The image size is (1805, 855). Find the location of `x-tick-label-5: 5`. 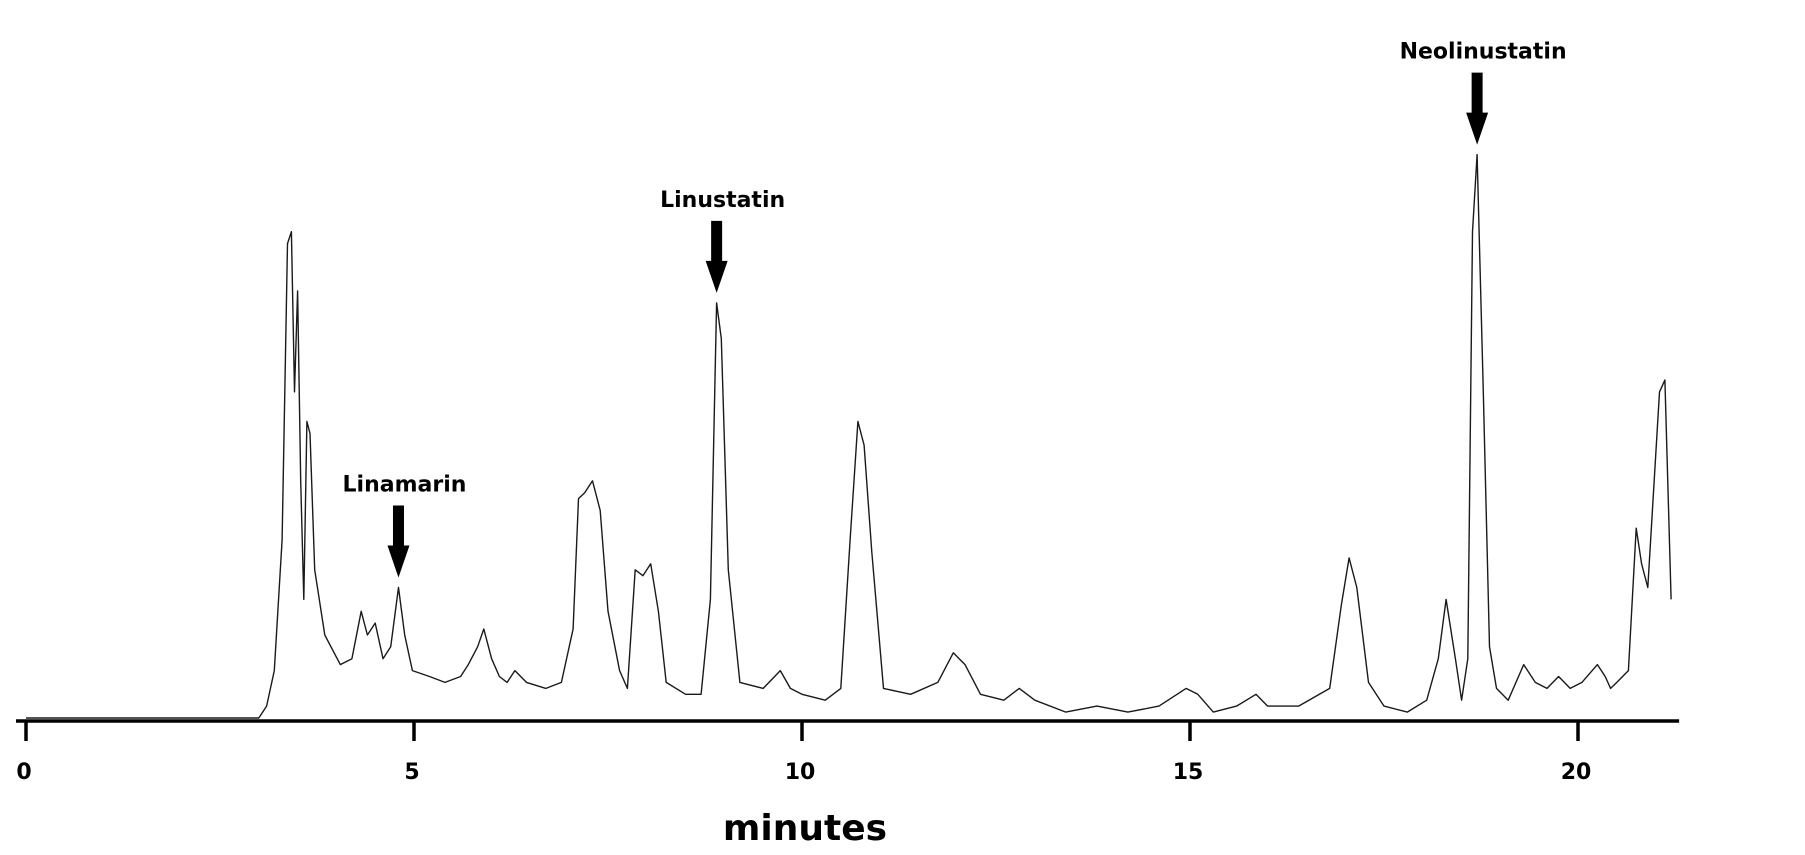

x-tick-label-5: 5 is located at coordinates (411, 772).